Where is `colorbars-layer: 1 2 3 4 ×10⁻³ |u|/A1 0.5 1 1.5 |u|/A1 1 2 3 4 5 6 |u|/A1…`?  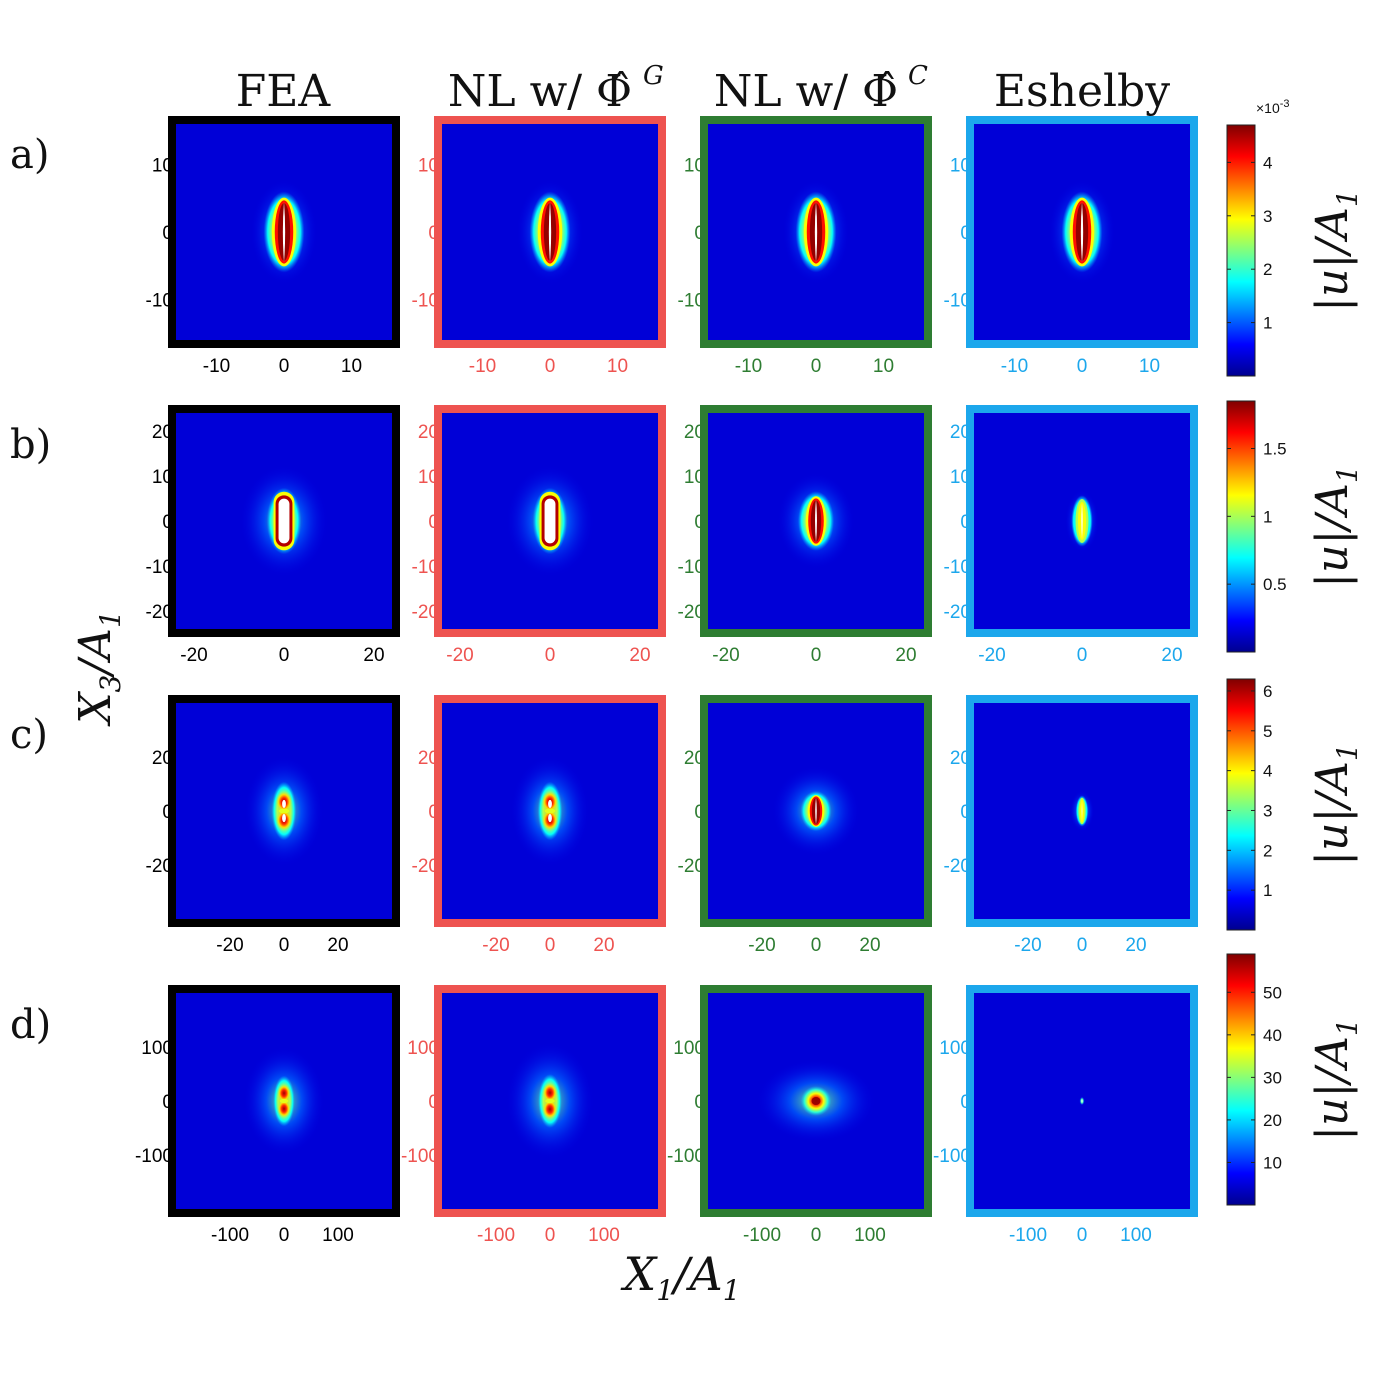
colorbars-layer: 1 2 3 4 ×10⁻³ |u|/A1 0.5 1 1.5 |u|/A1 1 2 3 4 5 6 |u|/A1… is located at coordinates (1295, 652).